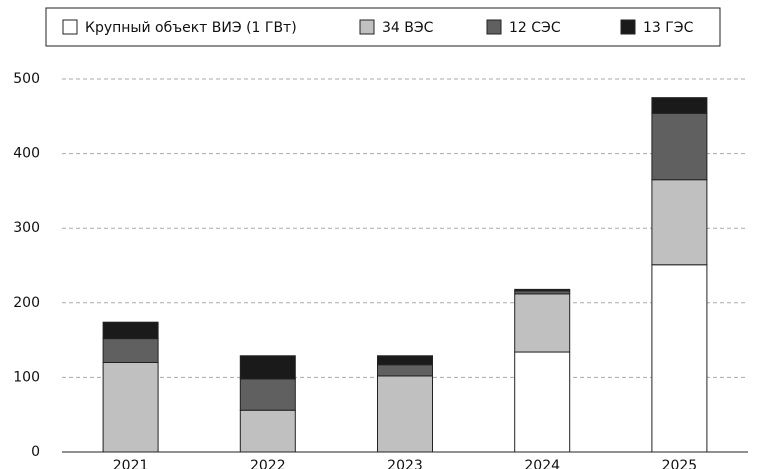  Describe the element at coordinates (405, 463) in the screenshot. I see `x-tick-label: 2023` at that location.